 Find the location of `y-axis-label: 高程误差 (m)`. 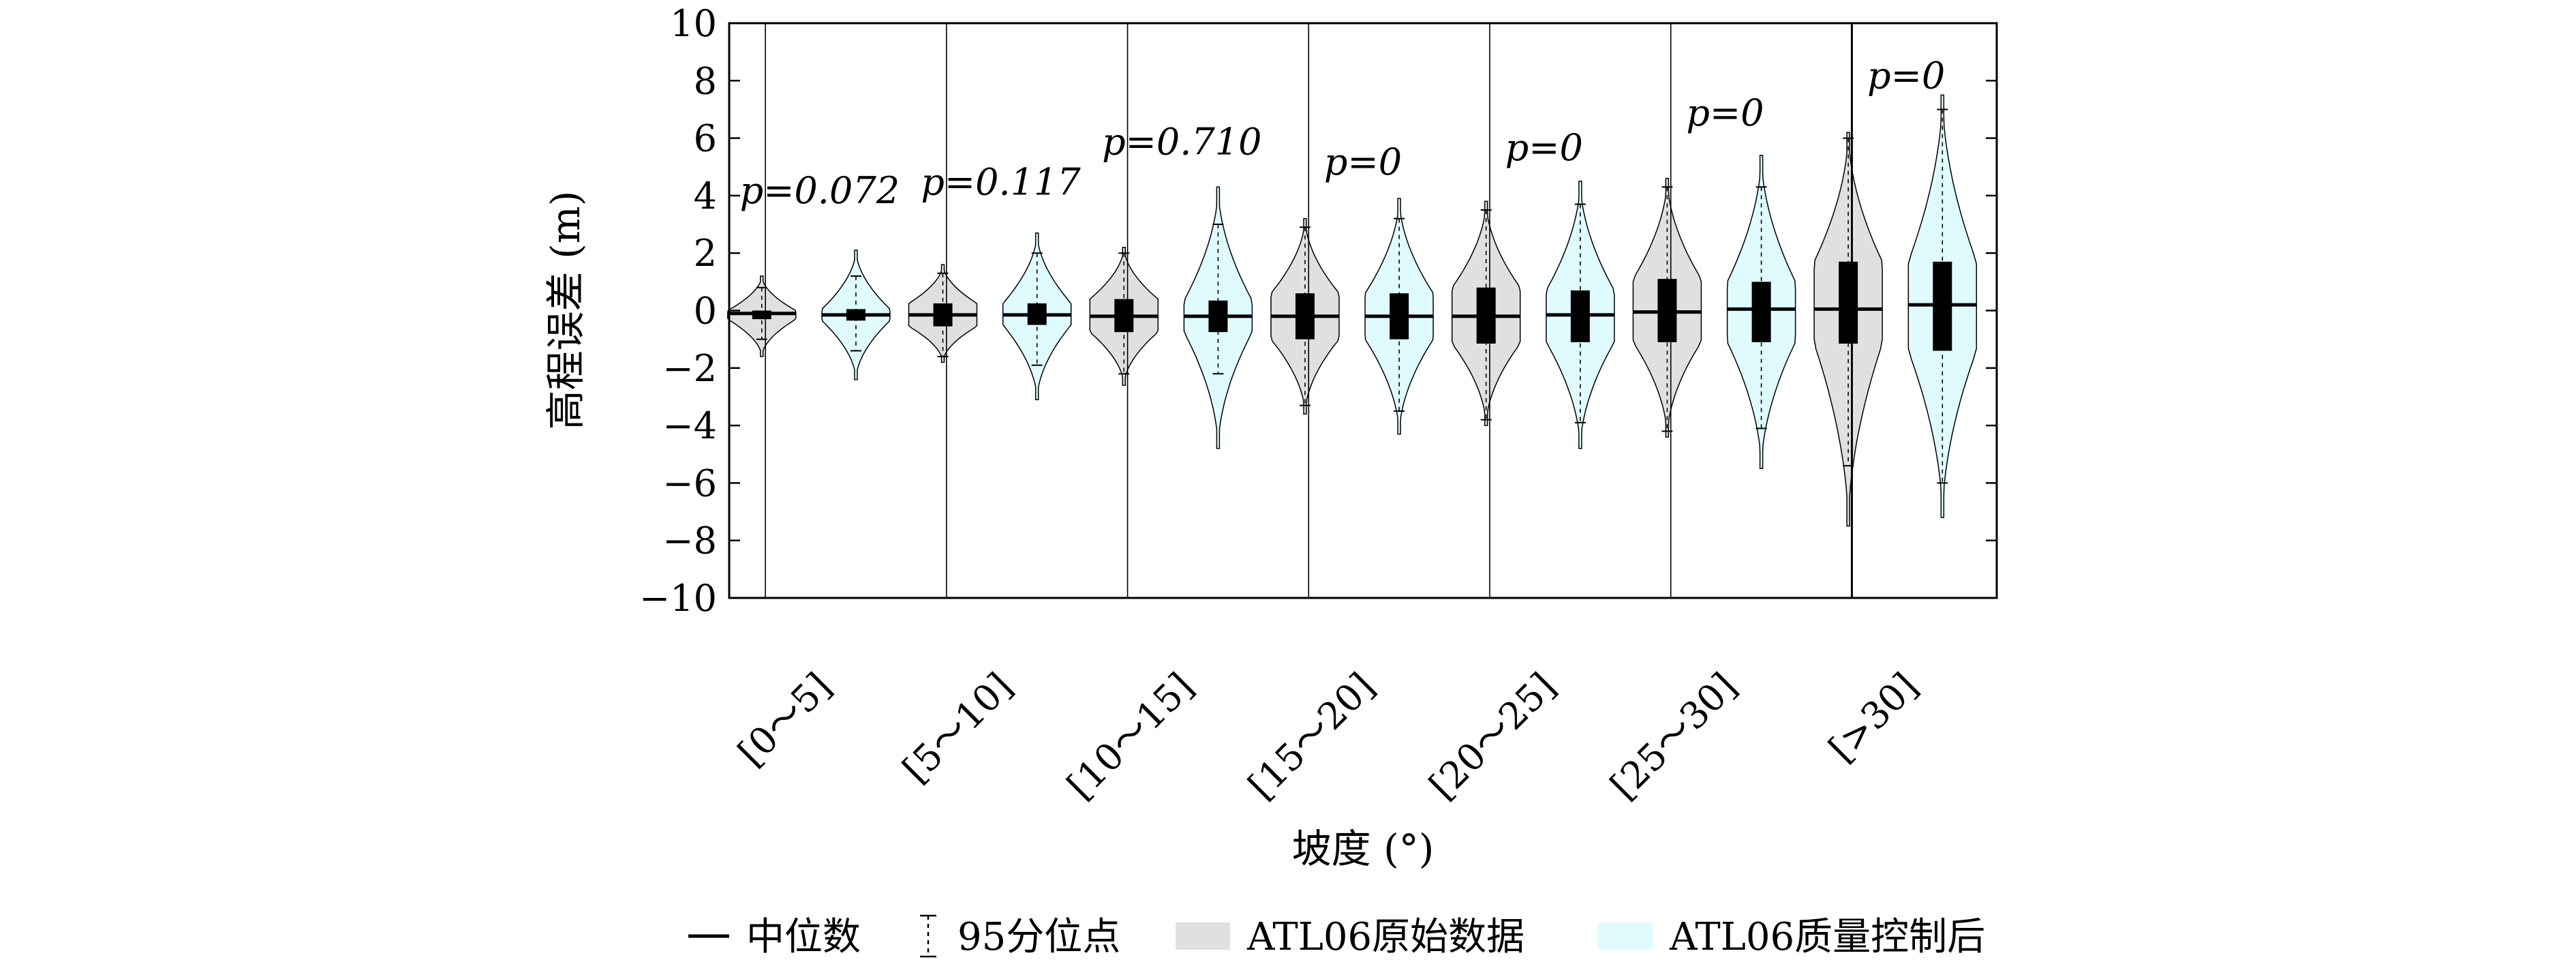

y-axis-label: 高程误差 (m) is located at coordinates (565, 310).